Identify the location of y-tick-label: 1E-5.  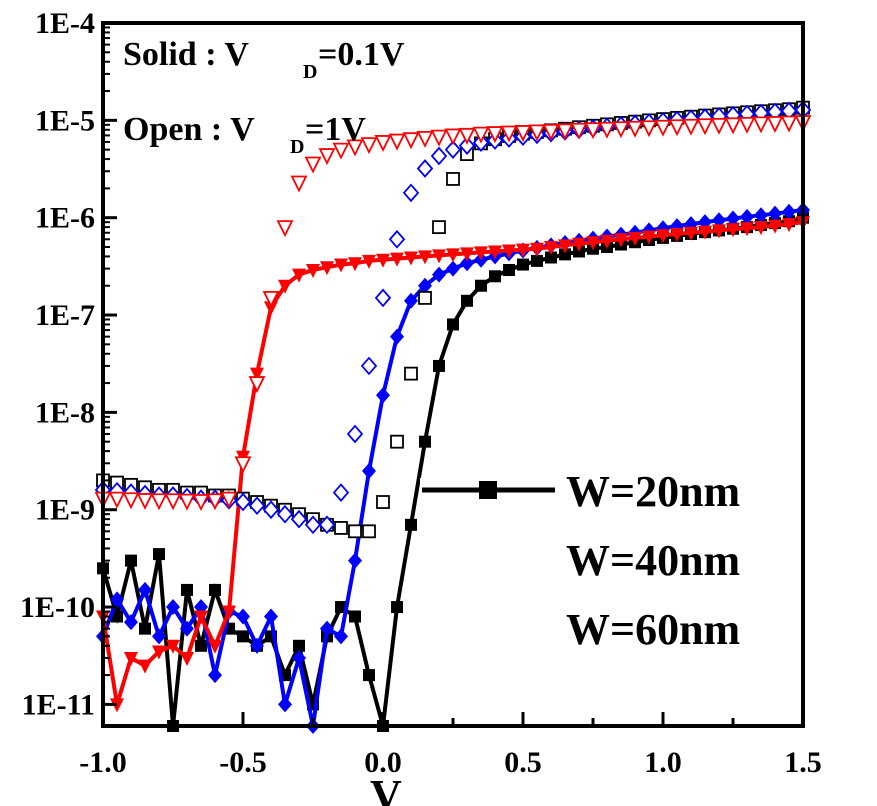
(65, 120).